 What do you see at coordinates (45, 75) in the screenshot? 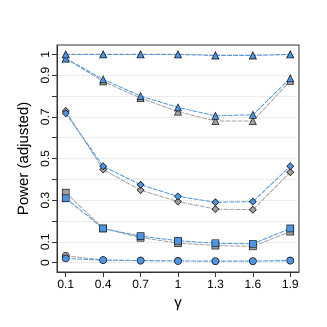
I see `y-tick-label: 0.9` at bounding box center [45, 75].